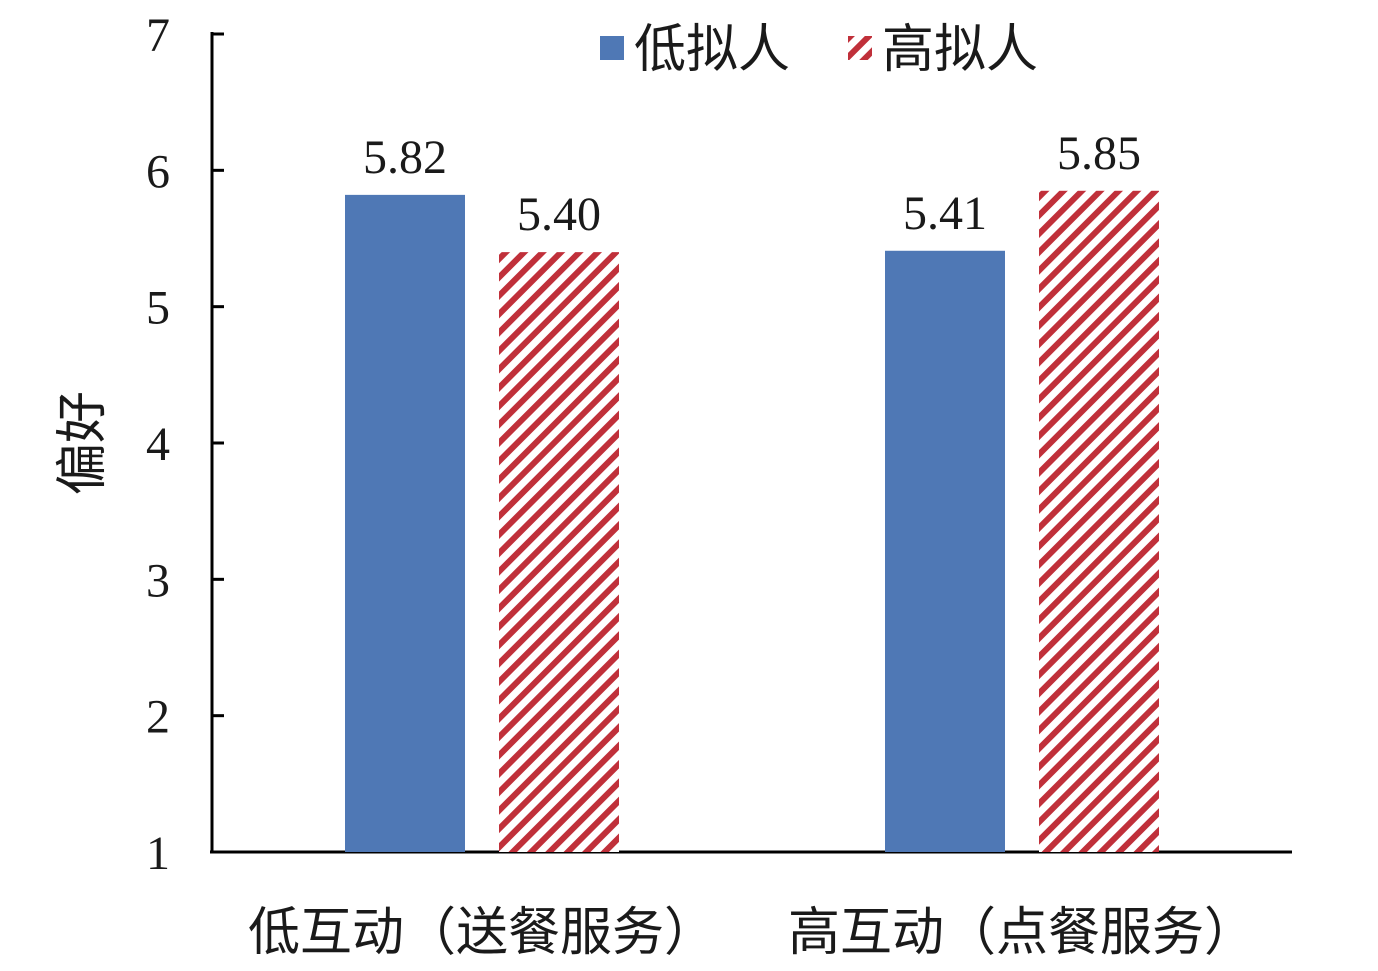 Image resolution: width=1378 pixels, height=971 pixels. What do you see at coordinates (1099, 153) in the screenshot?
I see `data-label: 5.85` at bounding box center [1099, 153].